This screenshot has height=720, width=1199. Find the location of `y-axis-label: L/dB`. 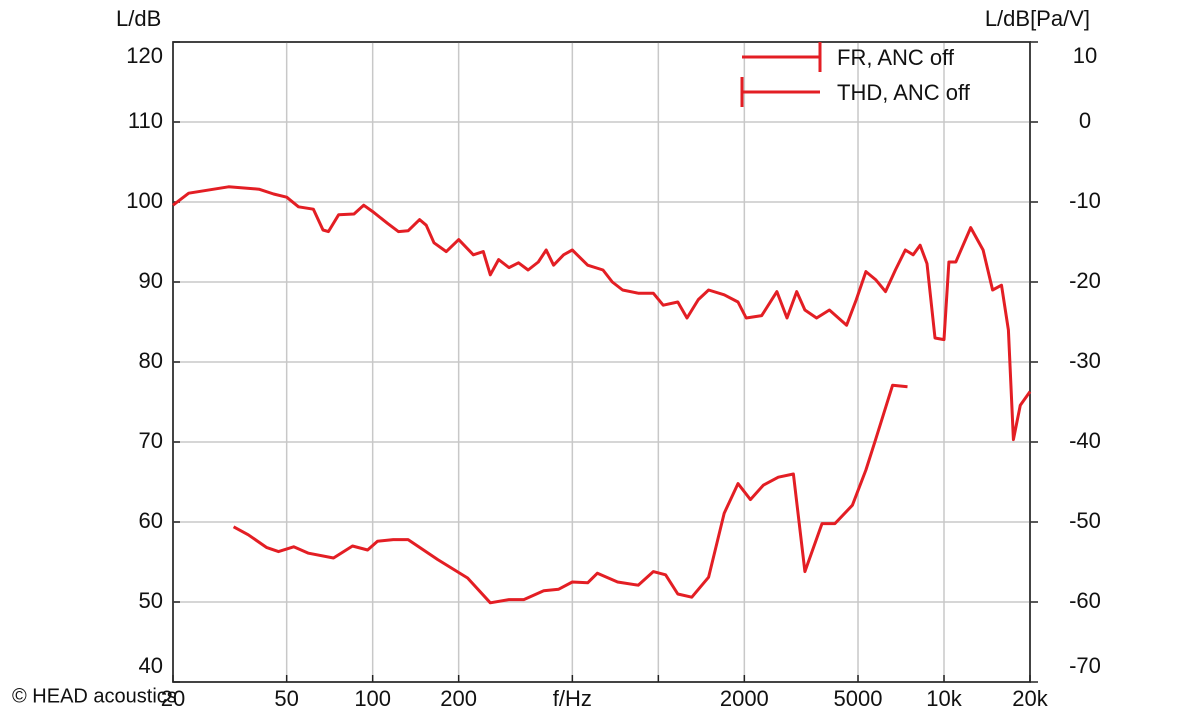

y-axis-label: L/dB is located at coordinates (138, 18).